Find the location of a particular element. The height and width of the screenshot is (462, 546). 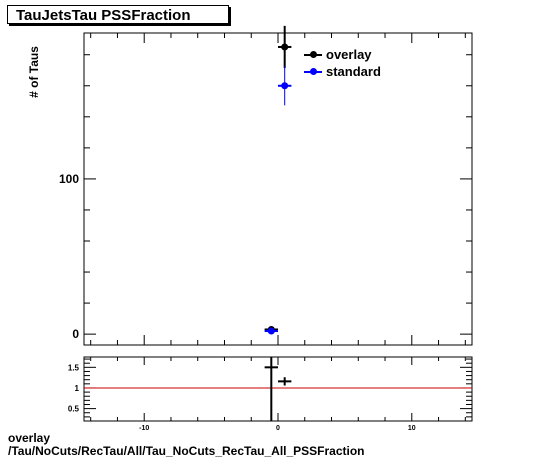

chart-title: TauJetsTau PSSFraction is located at coordinates (118, 14).